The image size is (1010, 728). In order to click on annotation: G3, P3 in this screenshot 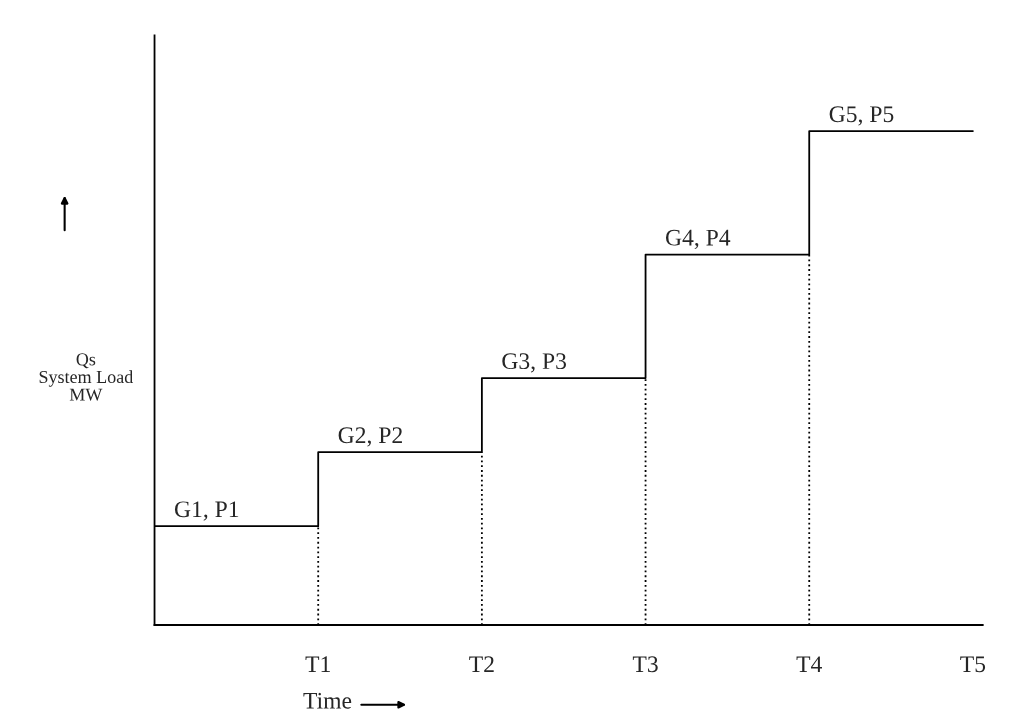, I will do `click(534, 363)`.